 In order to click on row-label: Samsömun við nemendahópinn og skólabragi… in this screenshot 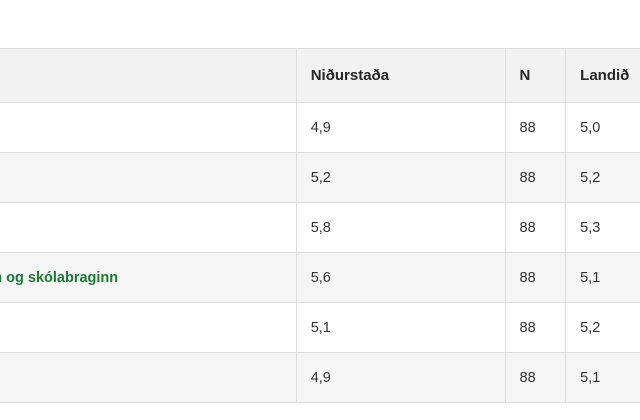, I will do `click(148, 277)`.